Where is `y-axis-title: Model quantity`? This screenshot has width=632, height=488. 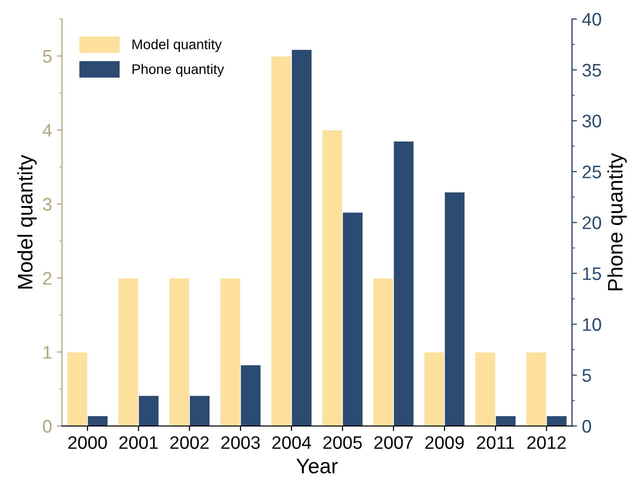
y-axis-title: Model quantity is located at coordinates (27, 221).